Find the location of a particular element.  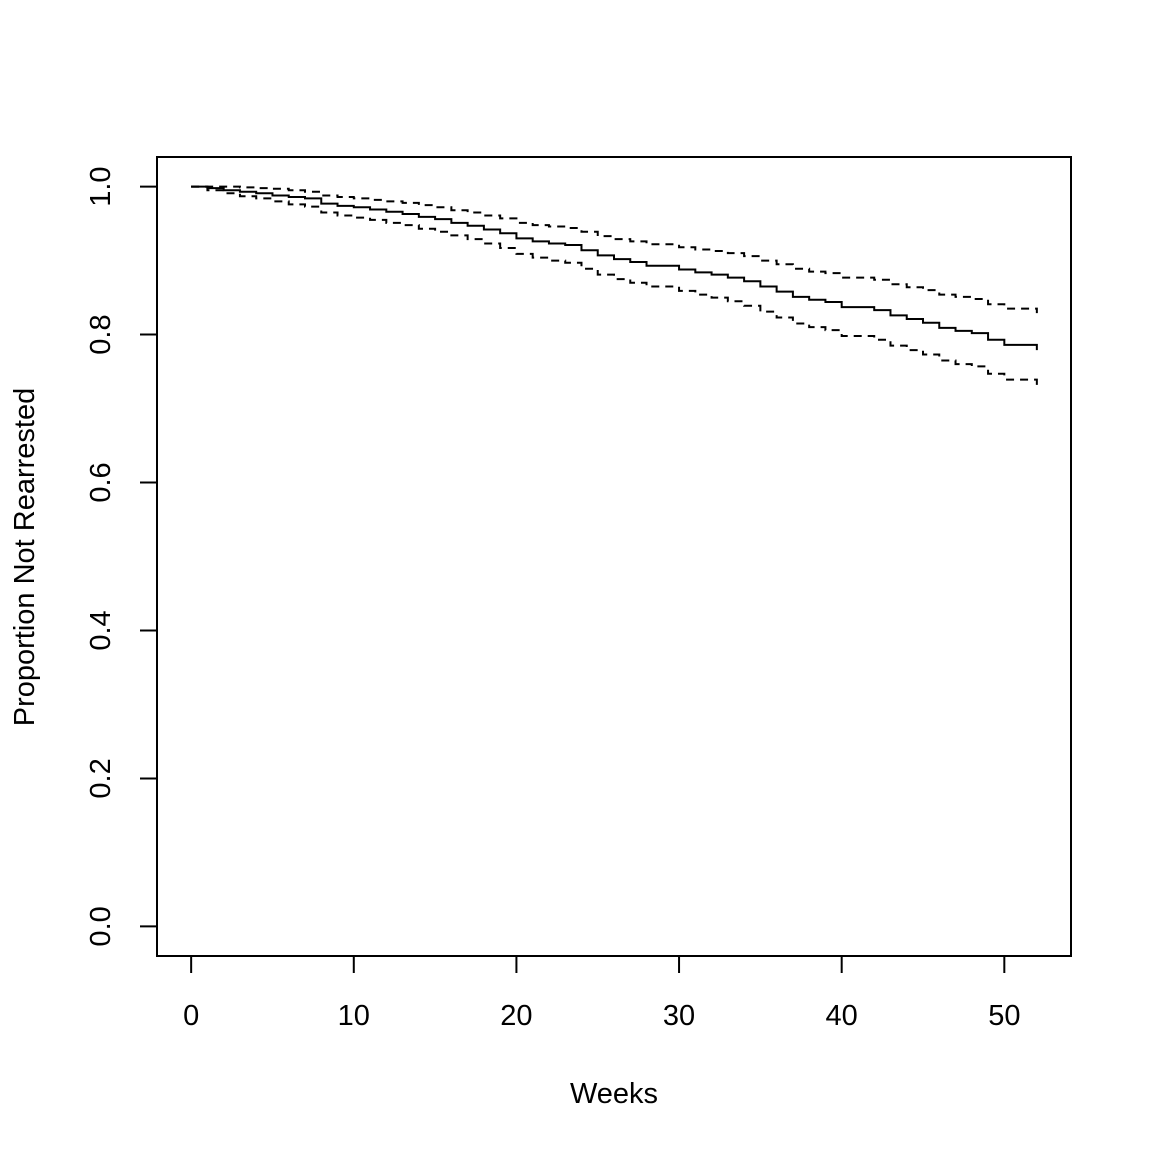

y-tick-label: 0.6 is located at coordinates (101, 482).